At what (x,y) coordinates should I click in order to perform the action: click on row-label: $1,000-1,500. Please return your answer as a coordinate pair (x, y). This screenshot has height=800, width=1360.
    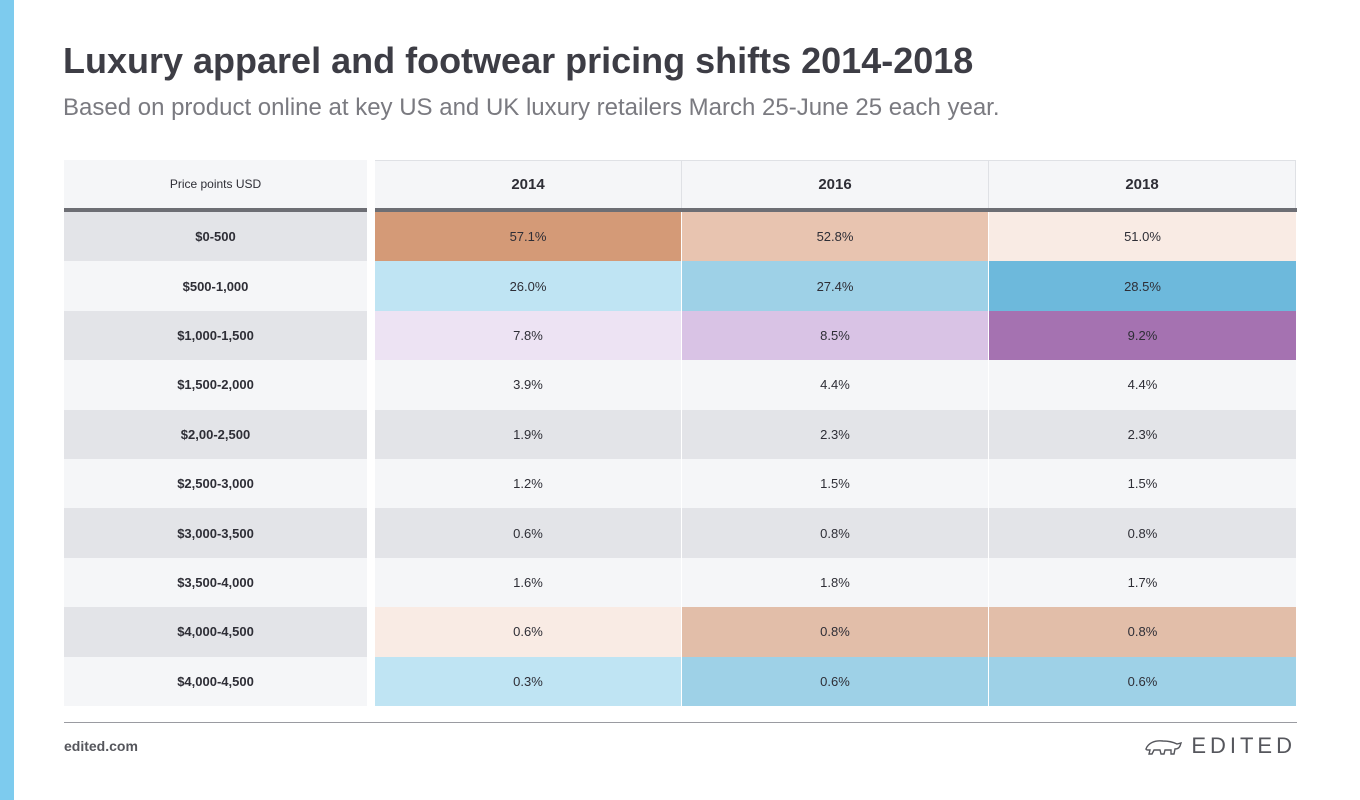
    Looking at the image, I should click on (215, 335).